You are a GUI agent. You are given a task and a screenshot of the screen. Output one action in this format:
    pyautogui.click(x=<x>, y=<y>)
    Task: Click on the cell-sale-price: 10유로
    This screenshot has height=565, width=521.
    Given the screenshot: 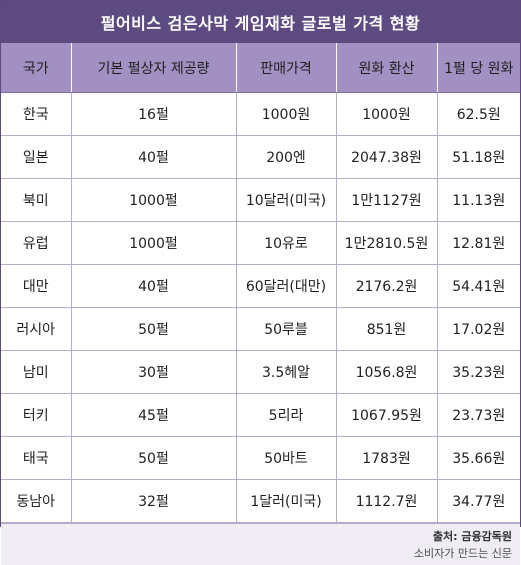 What is the action you would take?
    pyautogui.click(x=285, y=243)
    